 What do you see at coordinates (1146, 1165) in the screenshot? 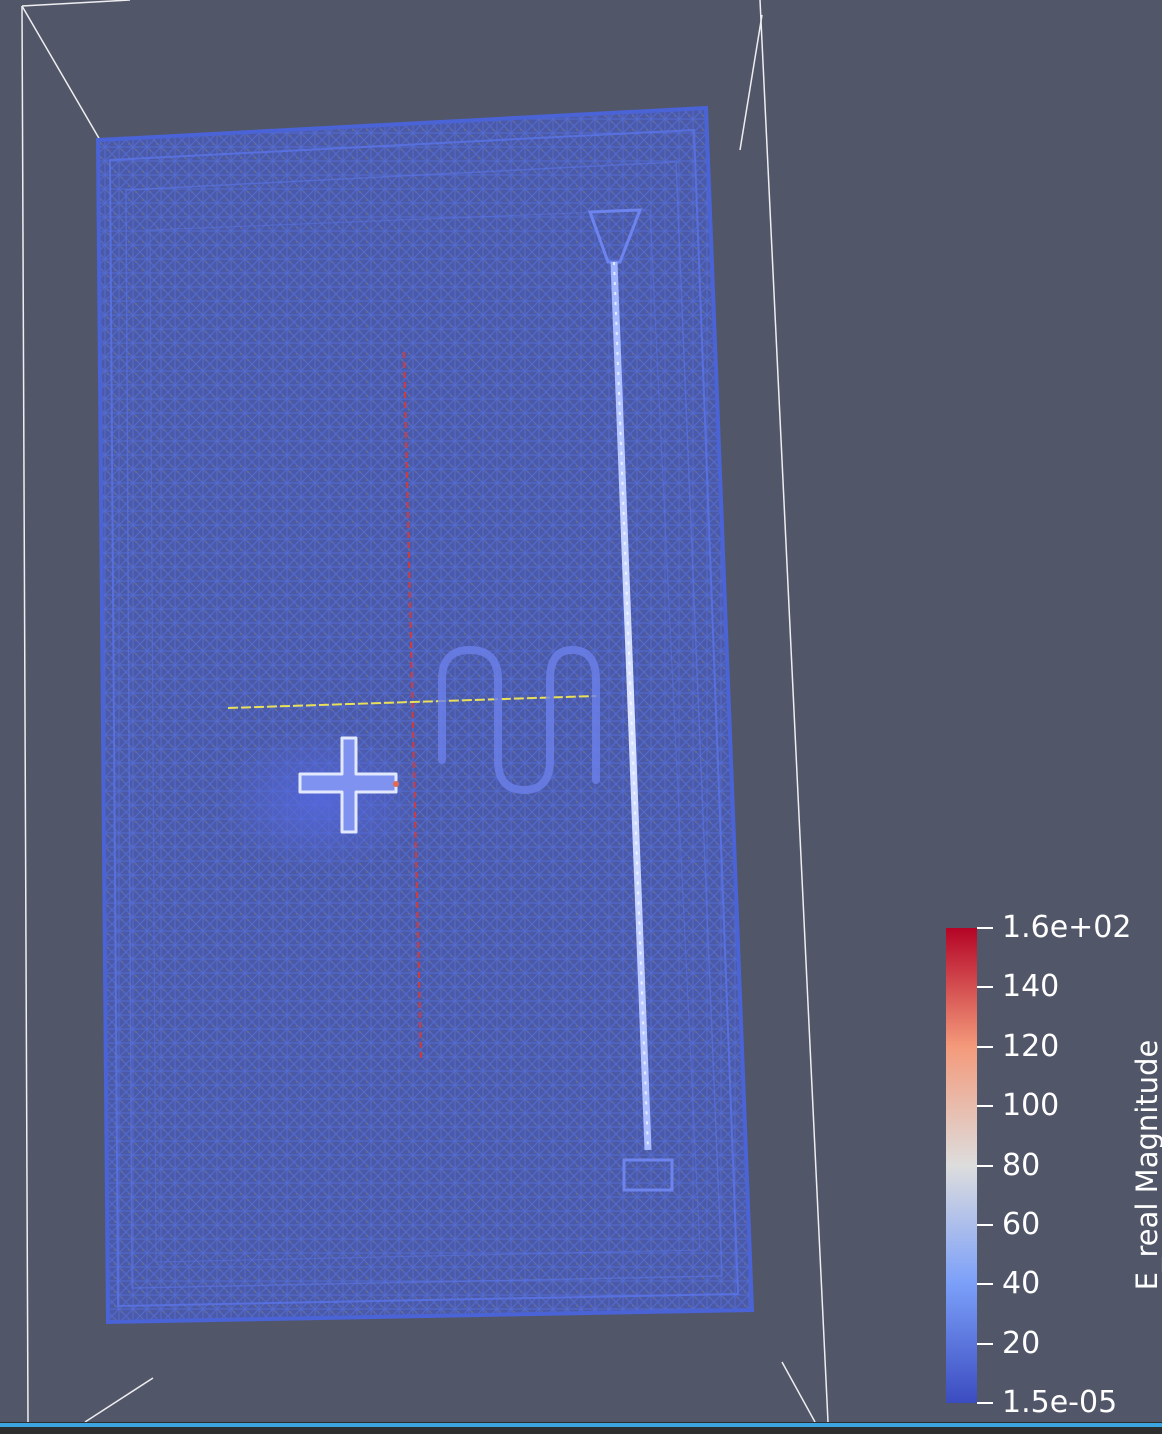
I see `colorbar-title: E_real Magnitude` at bounding box center [1146, 1165].